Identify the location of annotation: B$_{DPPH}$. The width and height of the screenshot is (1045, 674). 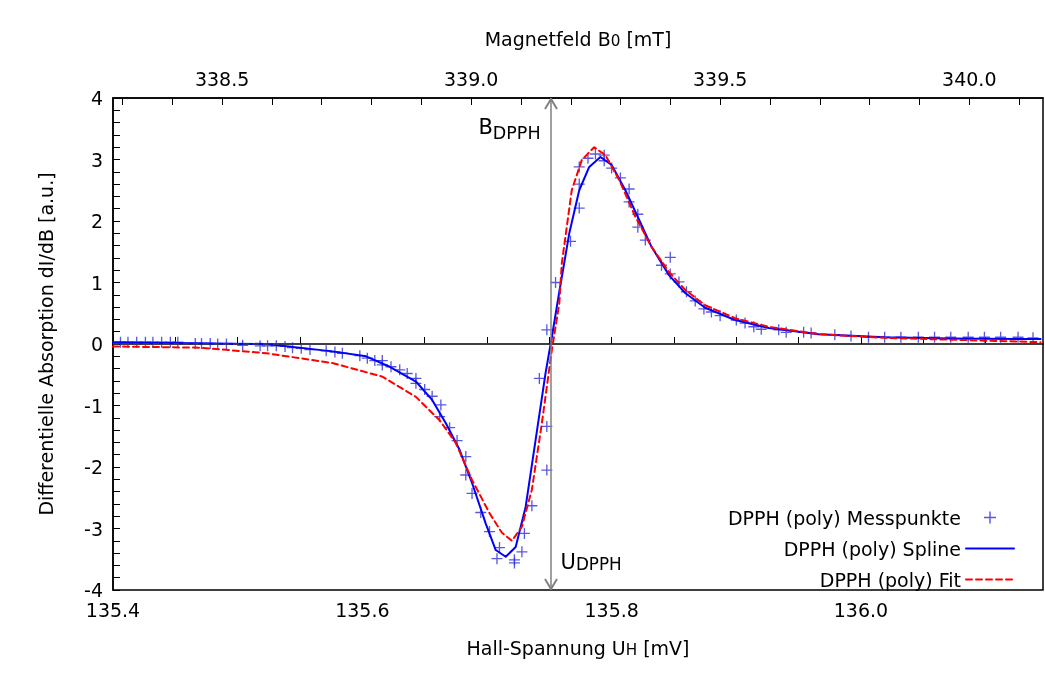
(509, 130).